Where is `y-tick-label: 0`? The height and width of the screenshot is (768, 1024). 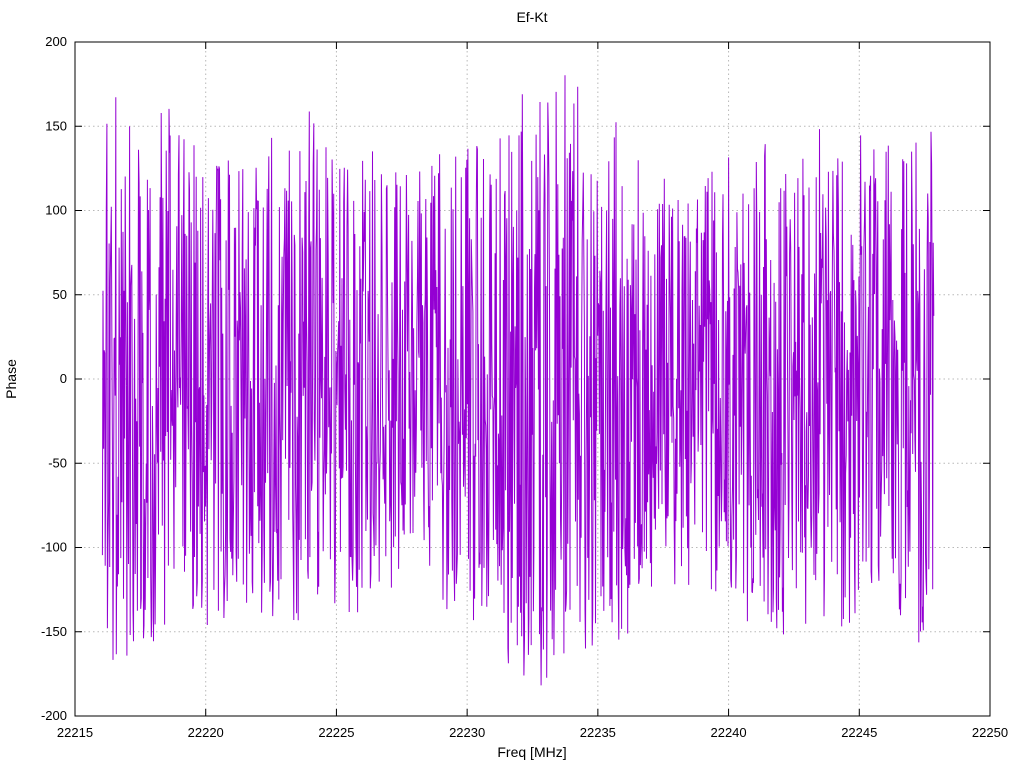
y-tick-label: 0 is located at coordinates (63, 378).